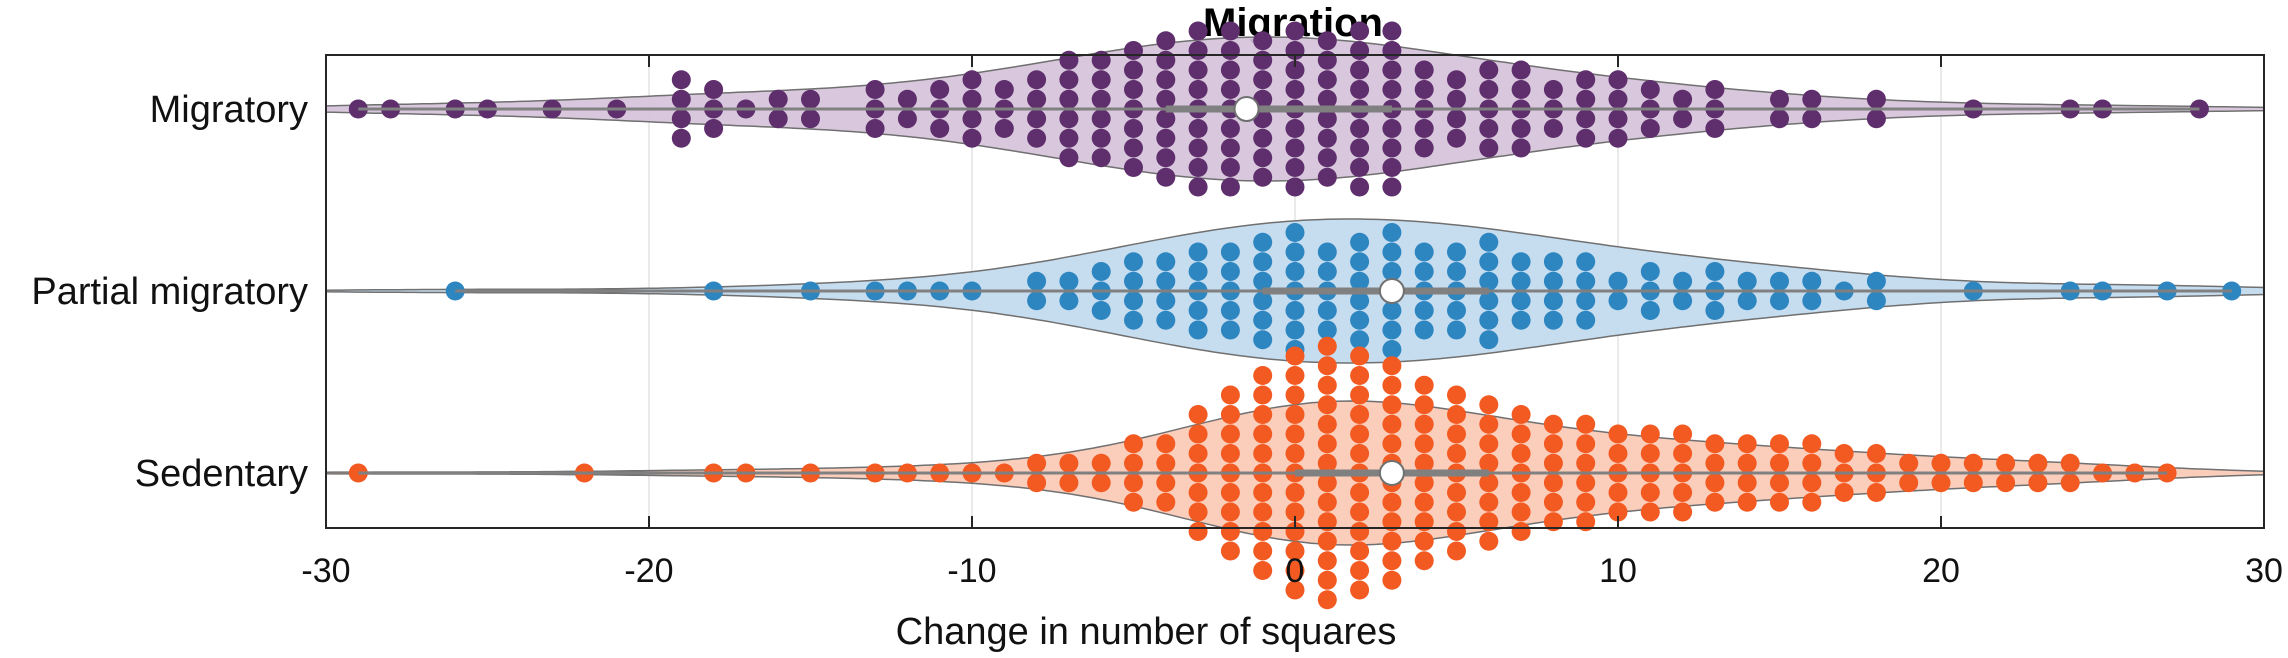 The width and height of the screenshot is (2288, 658). Describe the element at coordinates (971, 571) in the screenshot. I see `x-tick-label: -10` at that location.